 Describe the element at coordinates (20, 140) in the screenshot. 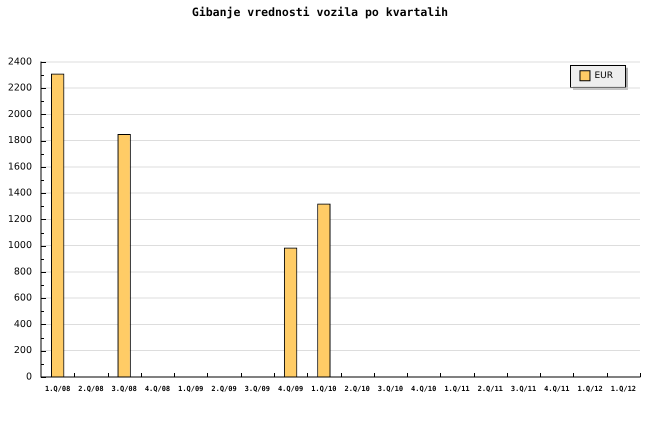

I see `y-tick-label: 1800` at that location.